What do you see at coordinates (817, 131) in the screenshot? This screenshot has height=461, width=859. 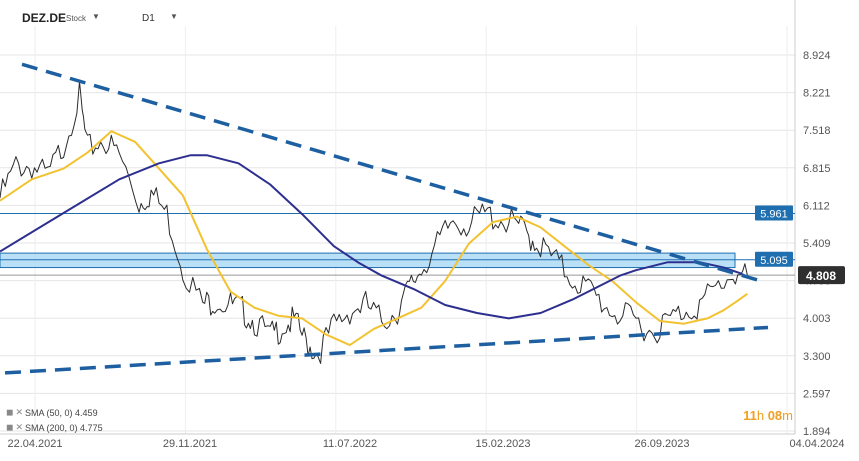 I see `y-tick-label: 7.518` at bounding box center [817, 131].